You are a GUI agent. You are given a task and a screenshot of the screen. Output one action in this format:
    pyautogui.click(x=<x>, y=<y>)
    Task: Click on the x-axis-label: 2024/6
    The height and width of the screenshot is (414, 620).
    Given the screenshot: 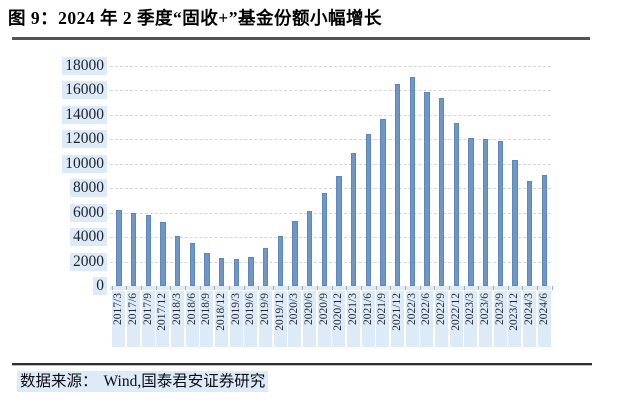 What is the action you would take?
    pyautogui.click(x=544, y=319)
    